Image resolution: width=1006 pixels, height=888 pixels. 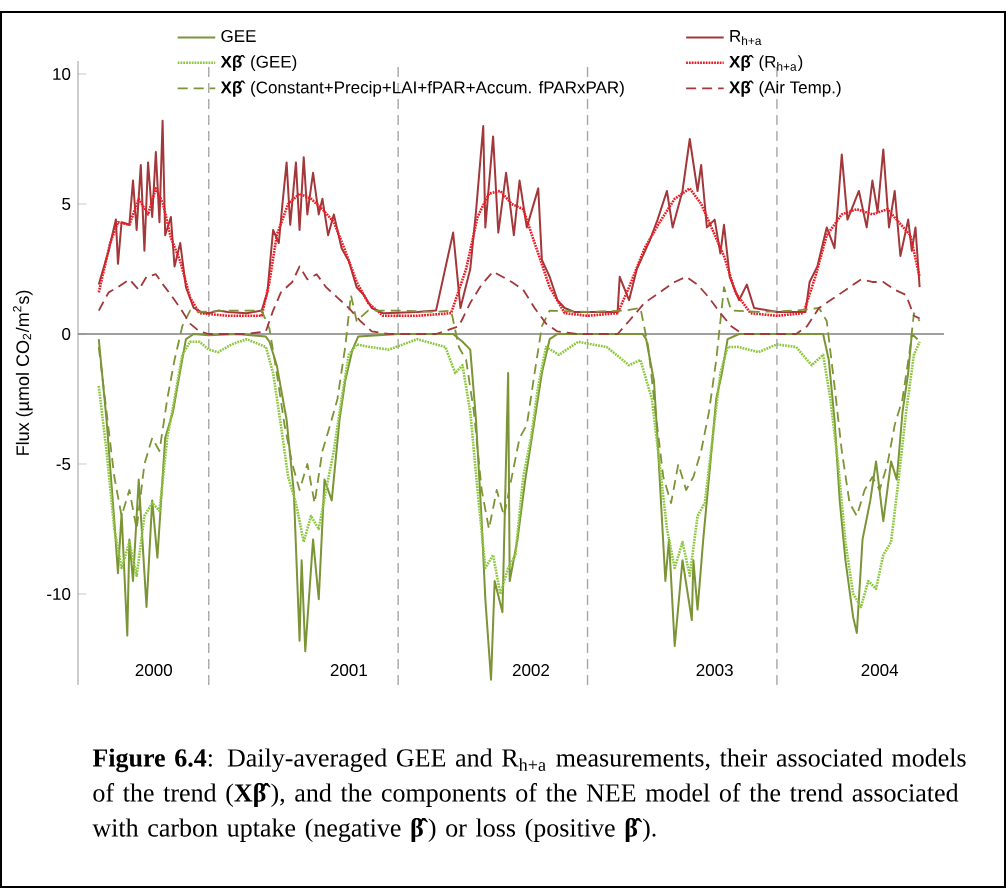 I want to click on legend-label: Xβ̂ (Air Temp.), so click(x=785, y=88).